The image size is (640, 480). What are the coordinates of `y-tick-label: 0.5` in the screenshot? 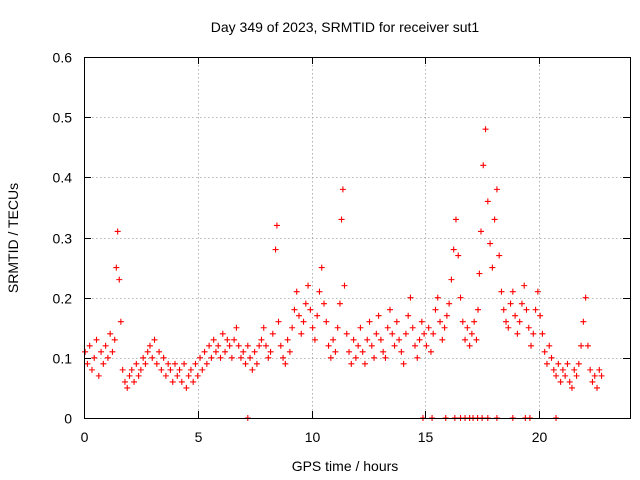 It's located at (63, 118).